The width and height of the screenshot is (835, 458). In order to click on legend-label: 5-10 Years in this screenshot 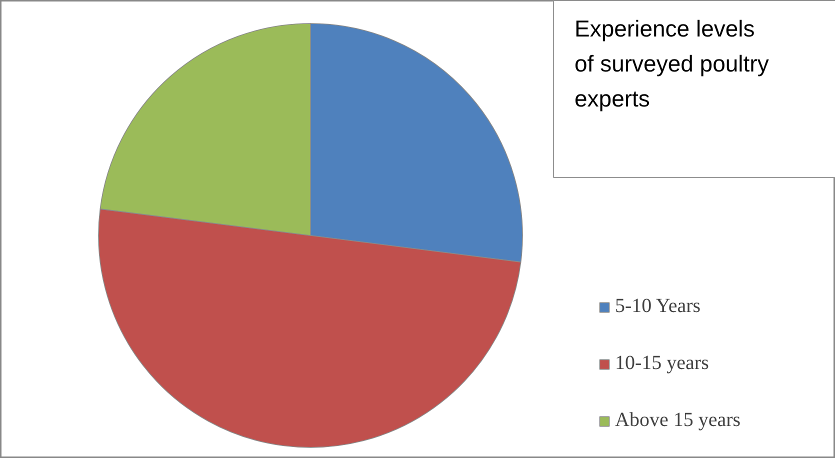, I will do `click(658, 306)`.